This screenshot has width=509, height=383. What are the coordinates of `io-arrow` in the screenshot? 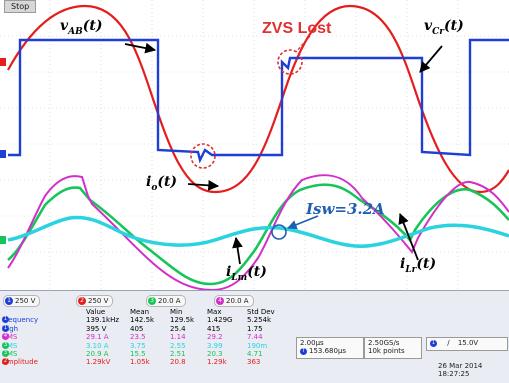 It's located at (203, 185).